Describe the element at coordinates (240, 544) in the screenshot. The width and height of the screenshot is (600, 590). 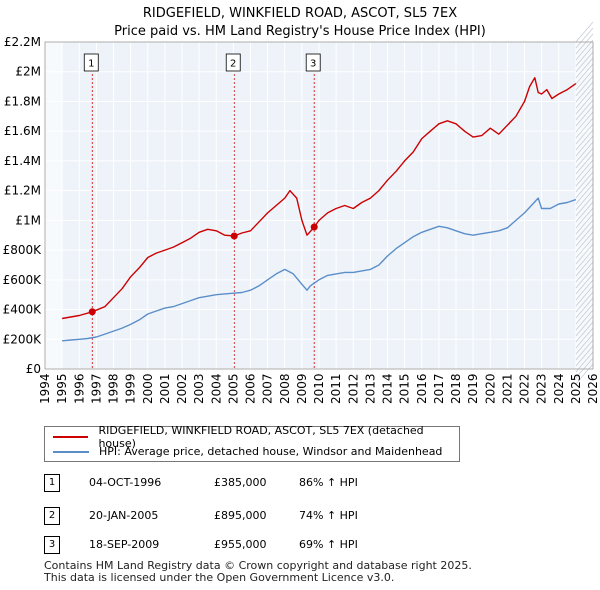
I see `transaction-price: £955,000` at that location.